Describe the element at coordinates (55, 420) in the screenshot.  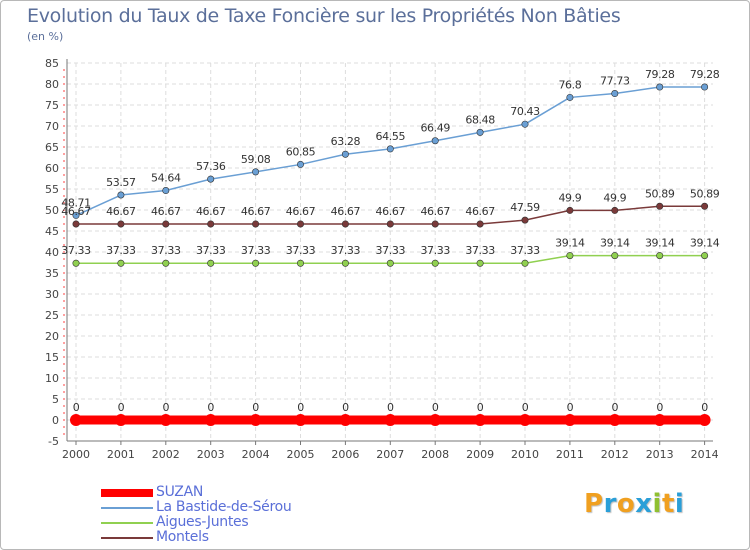
I see `y-tick-label: 0` at that location.